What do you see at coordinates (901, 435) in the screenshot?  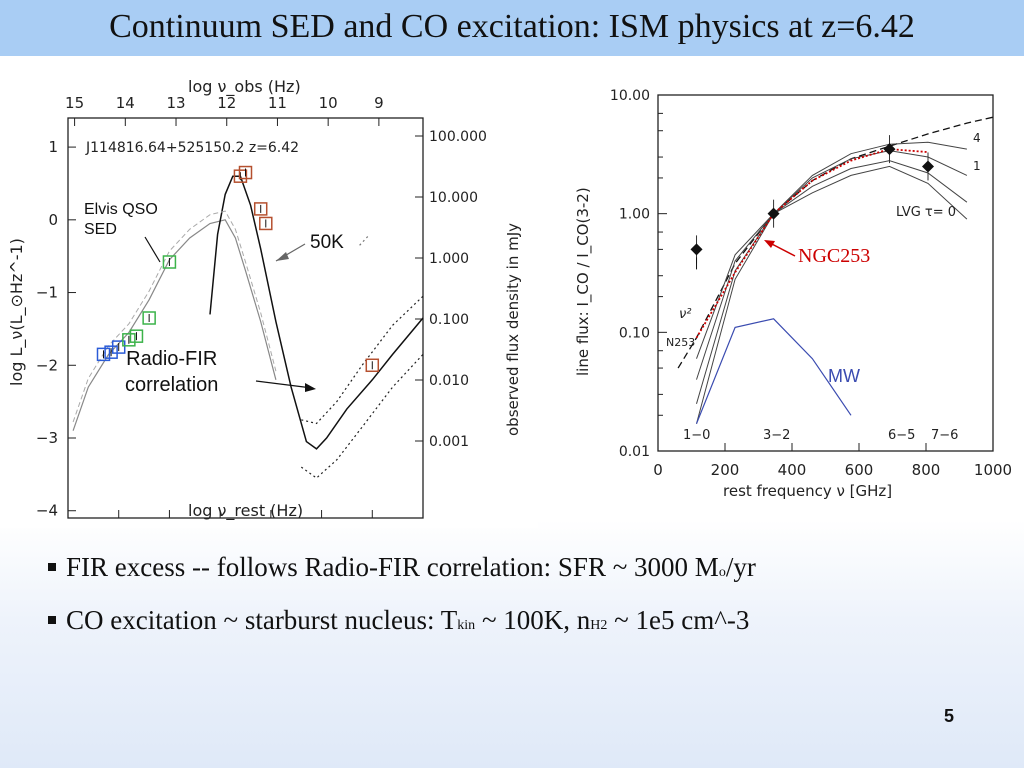 I see `co-transition-label: 6−5` at bounding box center [901, 435].